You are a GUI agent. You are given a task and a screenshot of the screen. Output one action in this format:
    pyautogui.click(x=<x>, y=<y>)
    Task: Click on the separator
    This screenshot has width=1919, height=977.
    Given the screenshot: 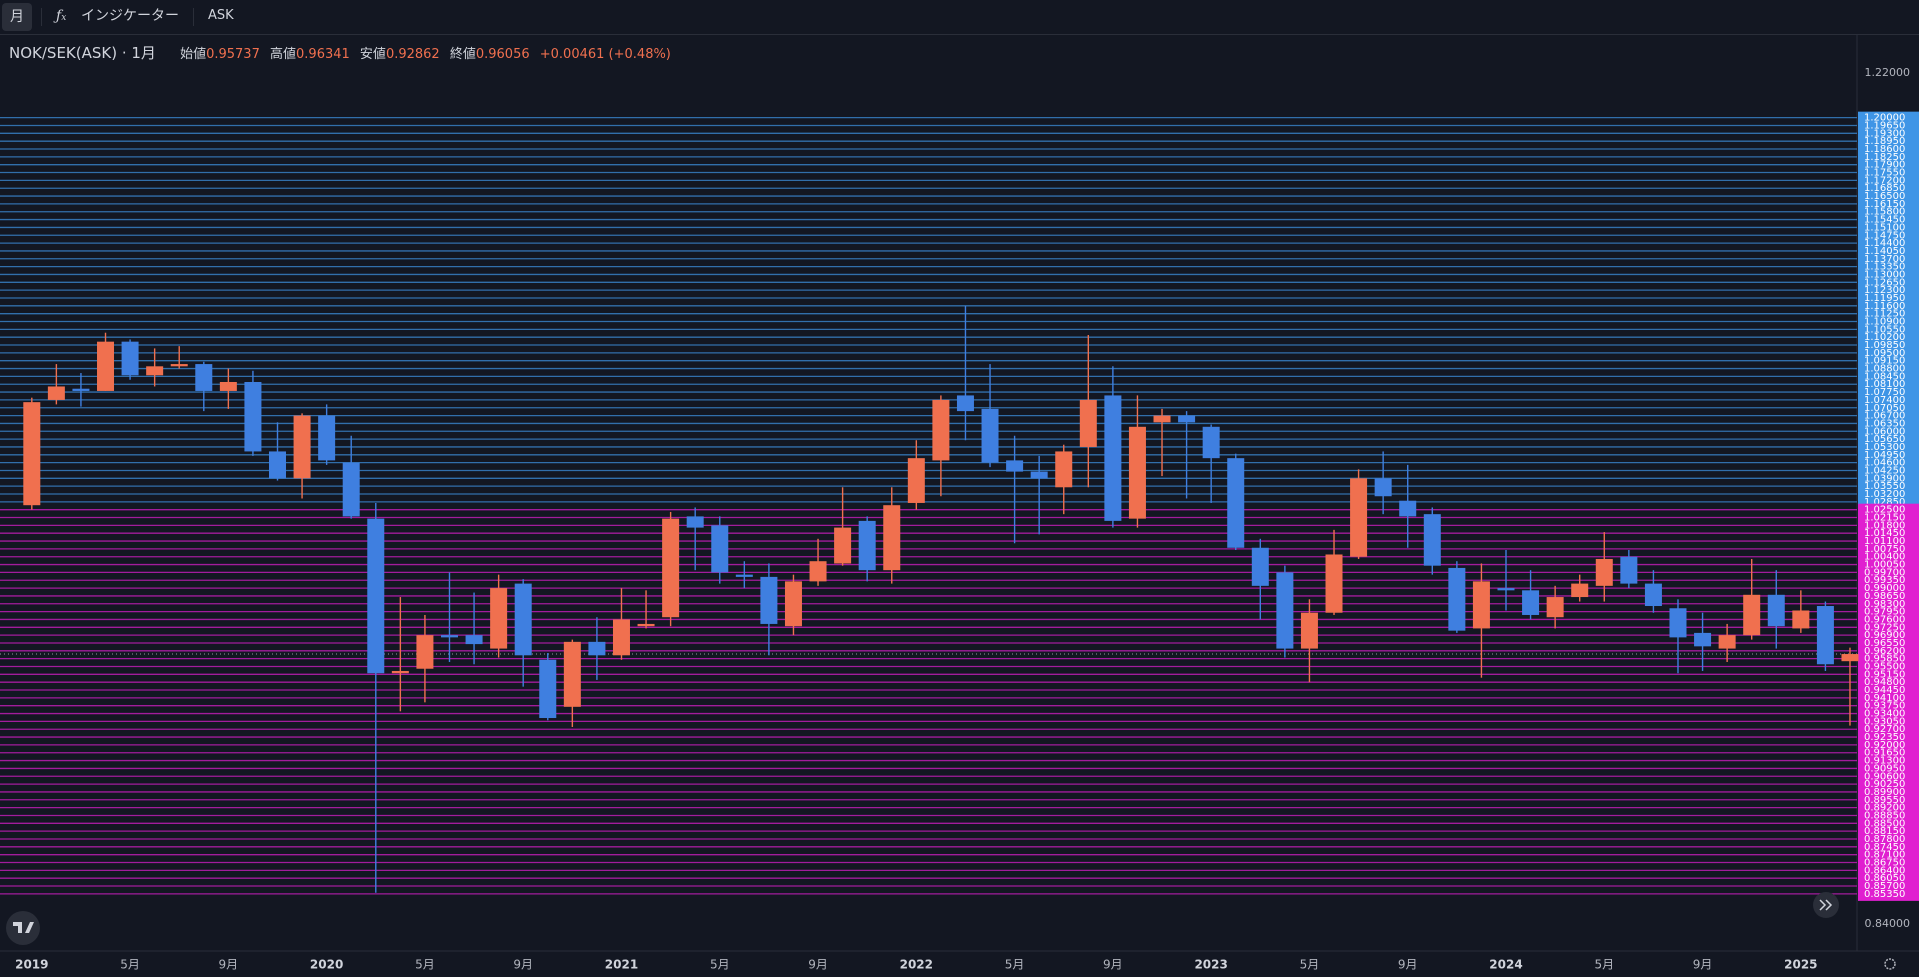 What is the action you would take?
    pyautogui.click(x=41, y=17)
    